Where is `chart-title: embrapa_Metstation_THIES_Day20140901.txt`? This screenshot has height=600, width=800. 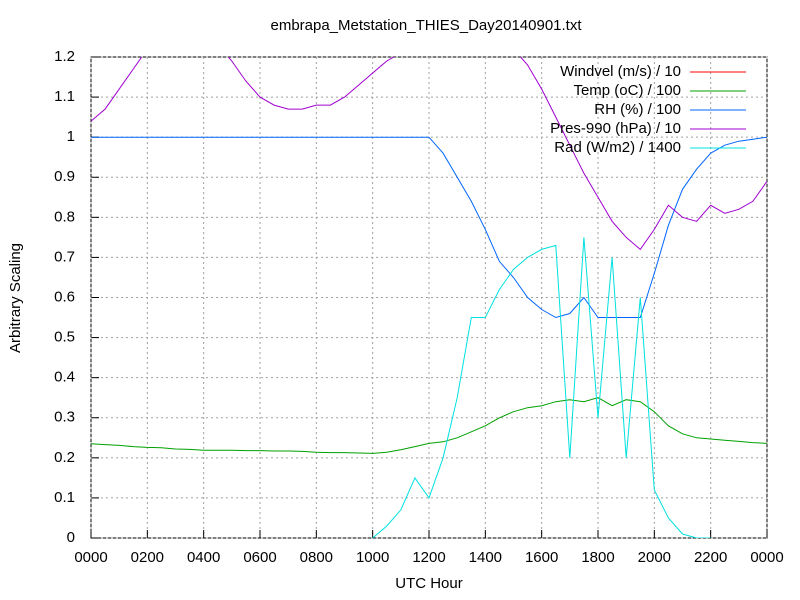 chart-title: embrapa_Metstation_THIES_Day20140901.txt is located at coordinates (426, 25).